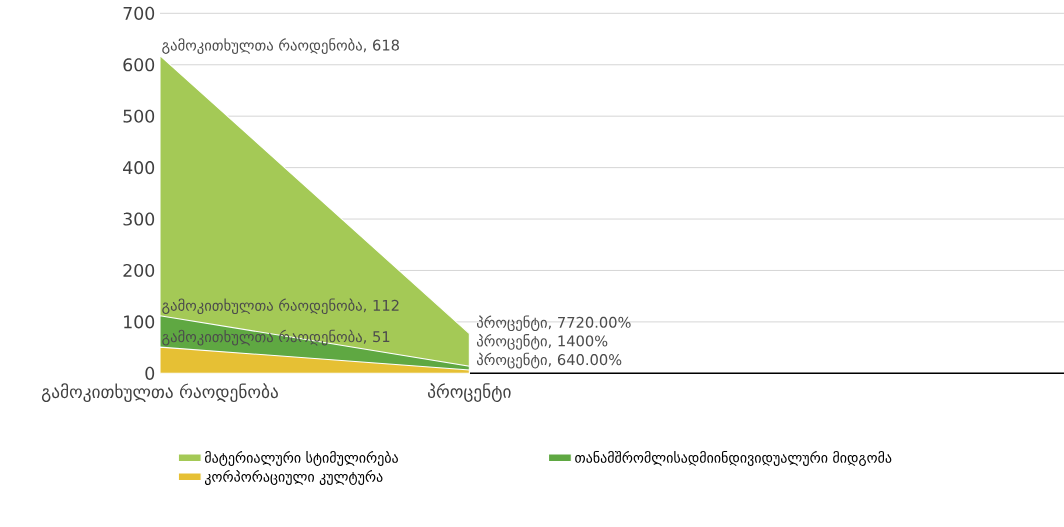  I want to click on legend-label: კორპორაციული კულტურა, so click(293, 478).